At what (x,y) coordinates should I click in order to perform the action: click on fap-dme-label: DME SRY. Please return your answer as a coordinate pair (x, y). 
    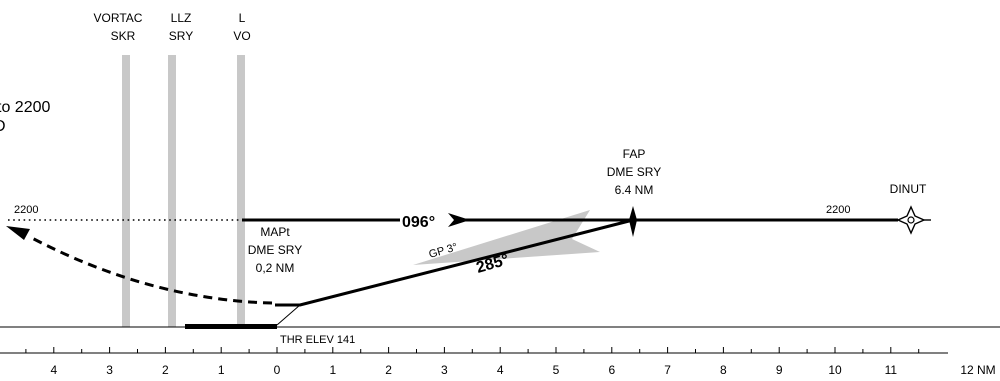
    Looking at the image, I should click on (634, 172).